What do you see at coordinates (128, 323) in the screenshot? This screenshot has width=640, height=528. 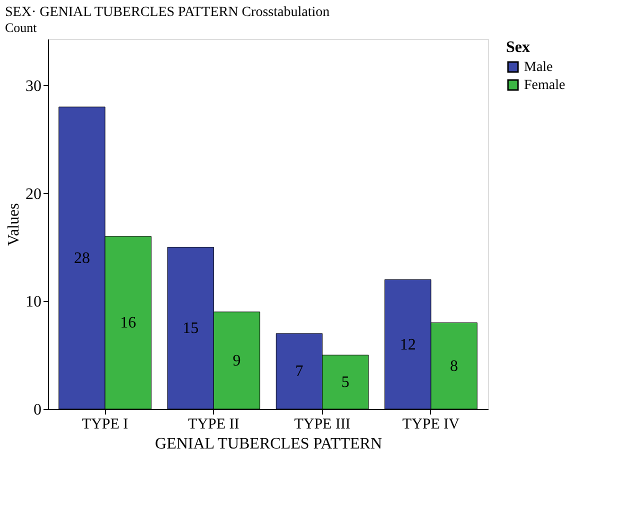 I see `data-label: 16` at bounding box center [128, 323].